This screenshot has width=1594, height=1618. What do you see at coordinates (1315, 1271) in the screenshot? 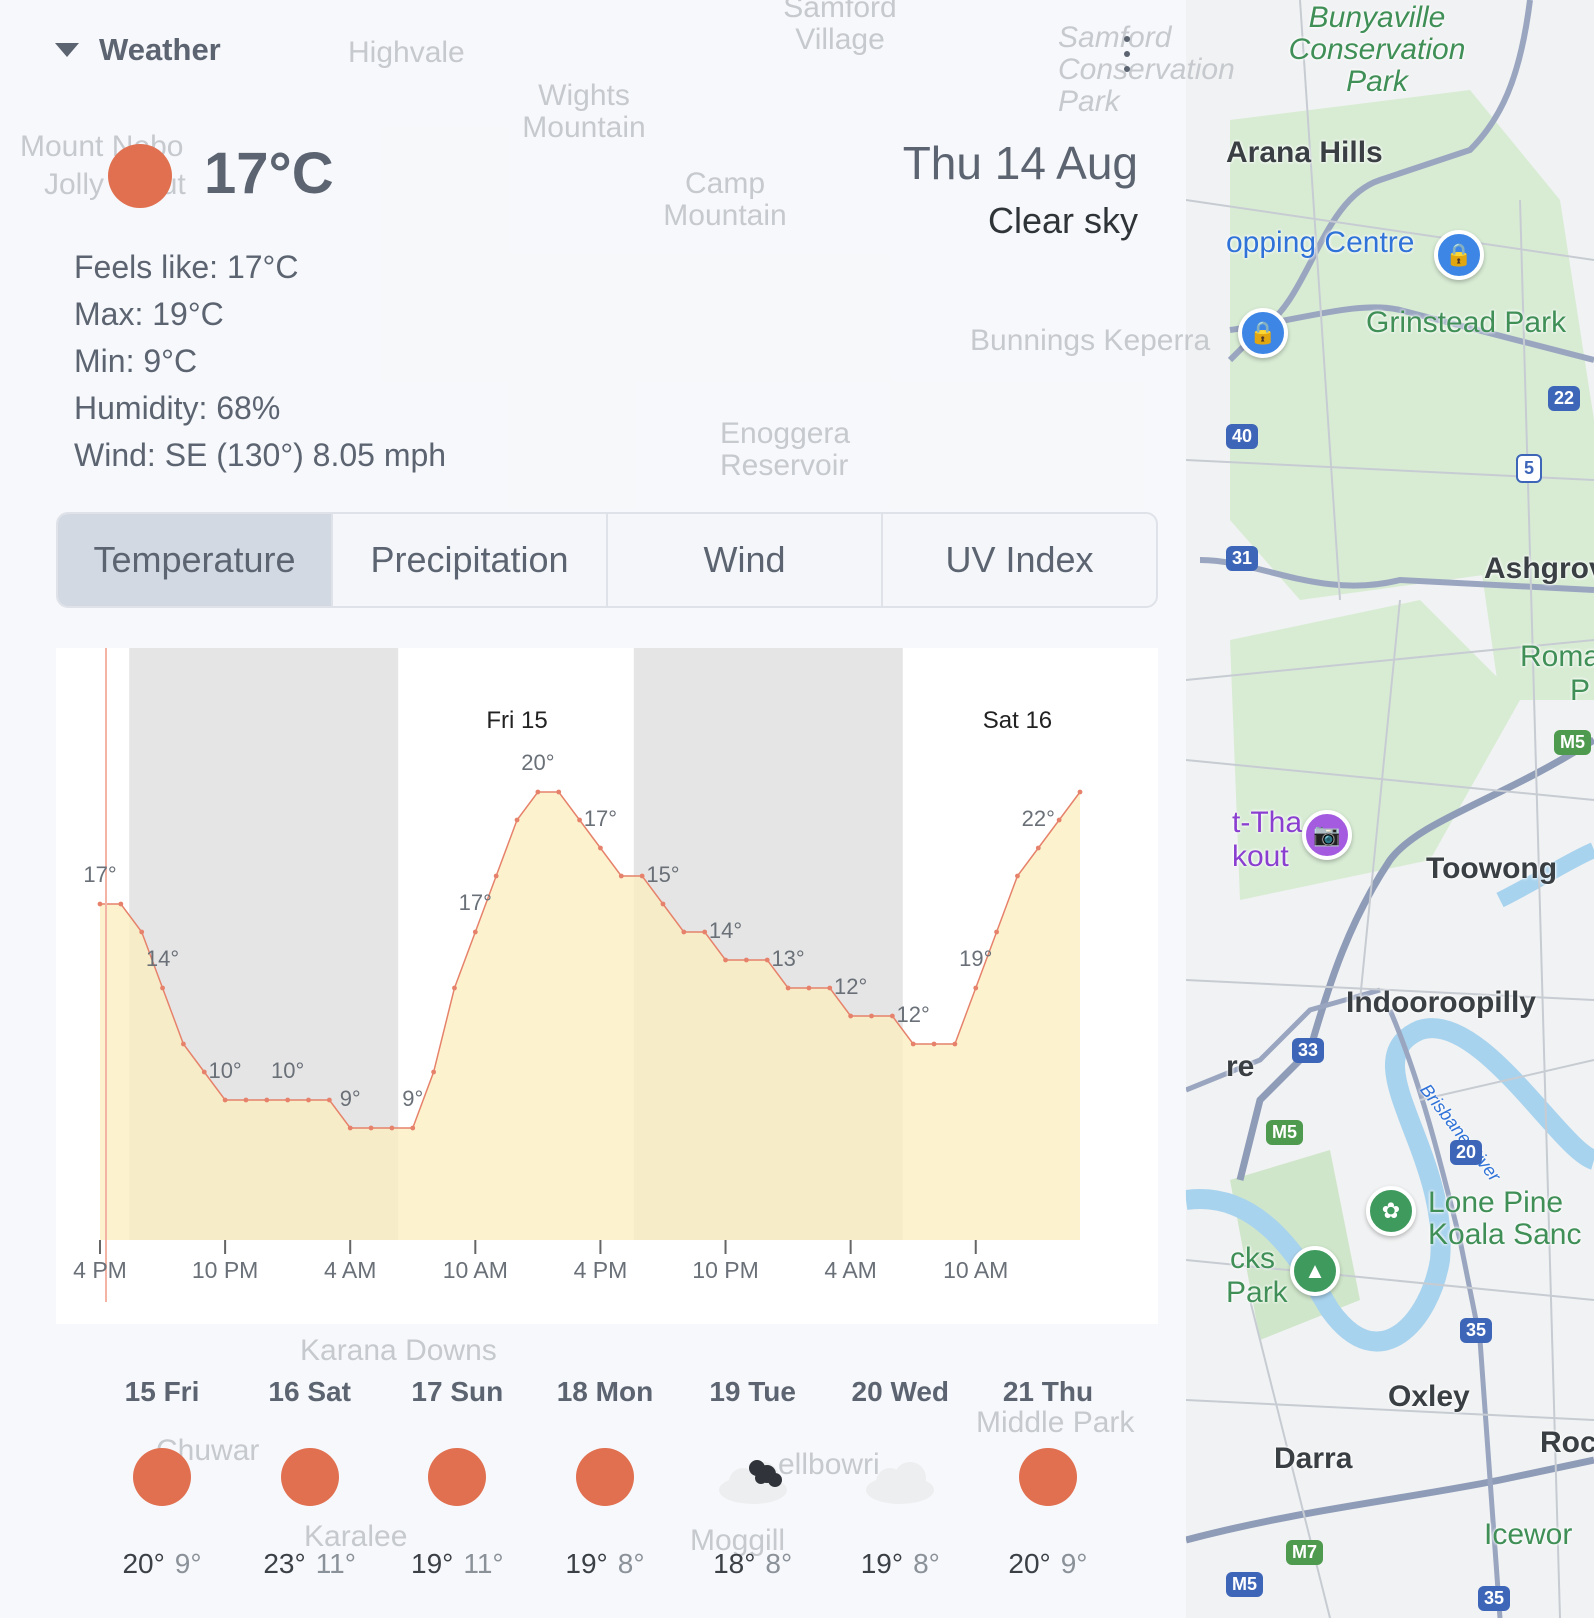
I see `tree-icon: ▲` at bounding box center [1315, 1271].